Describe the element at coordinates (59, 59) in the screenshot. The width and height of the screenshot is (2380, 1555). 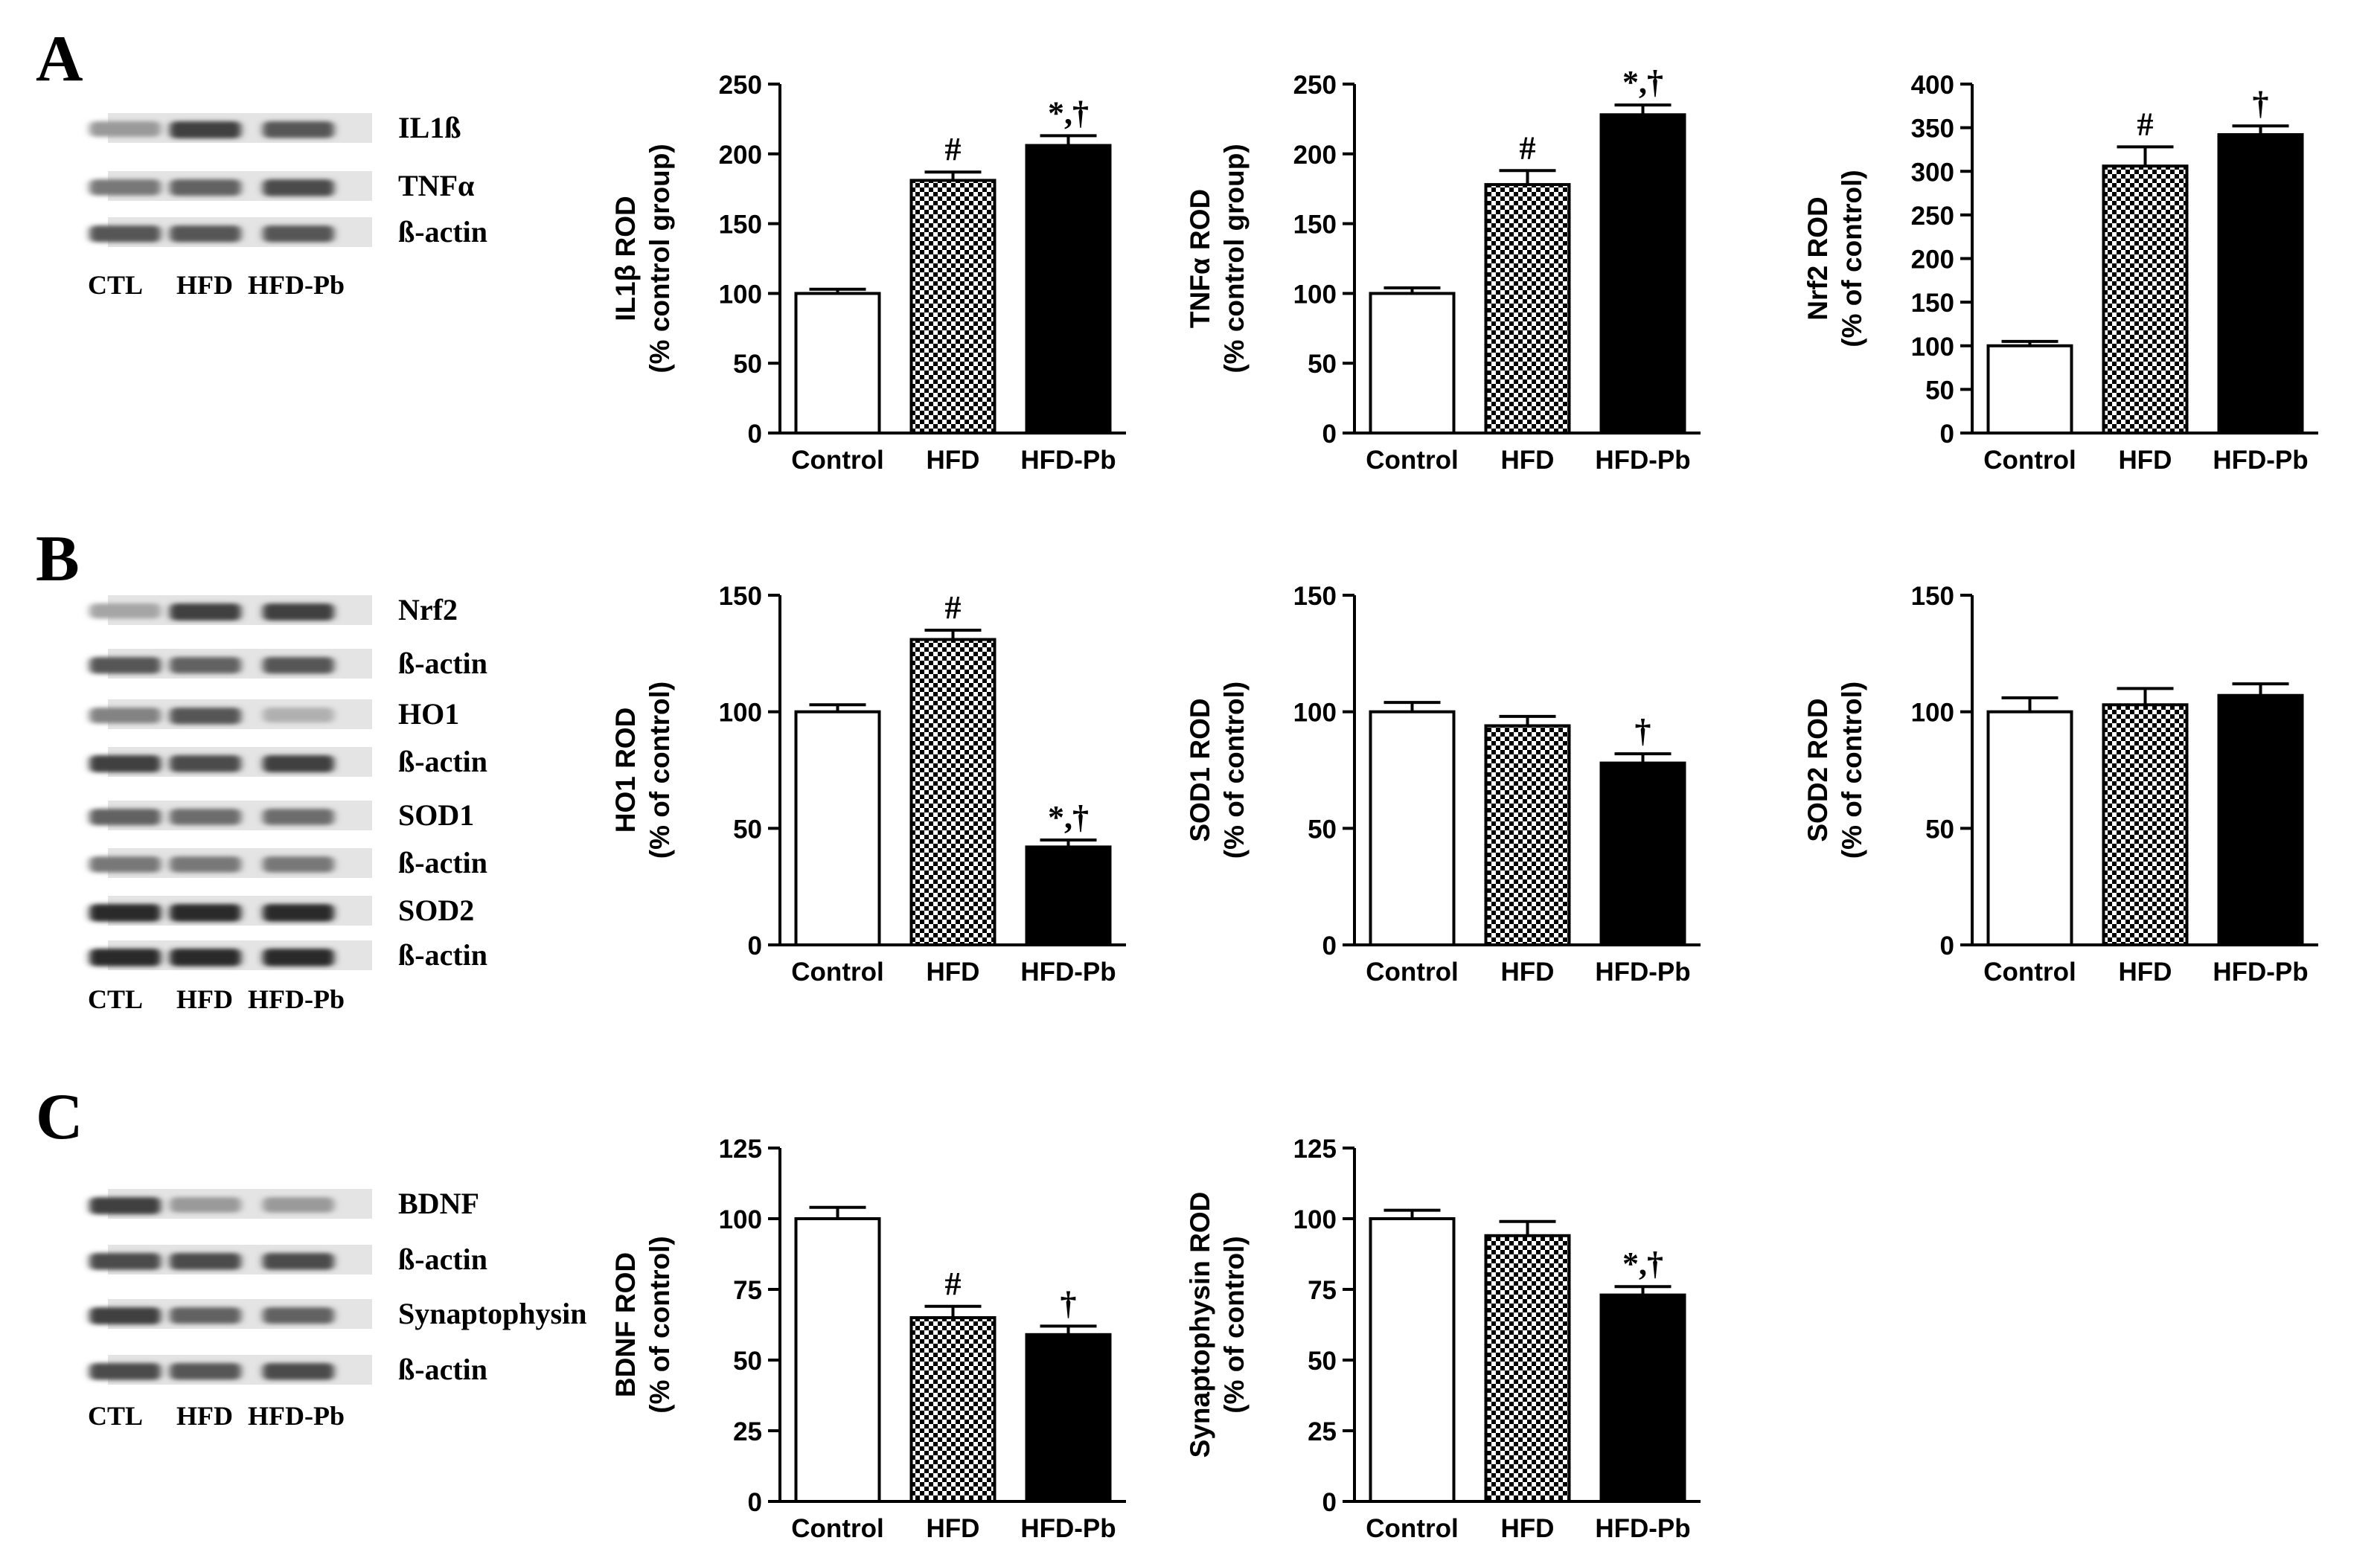
I see `panel-letter-a: A` at that location.